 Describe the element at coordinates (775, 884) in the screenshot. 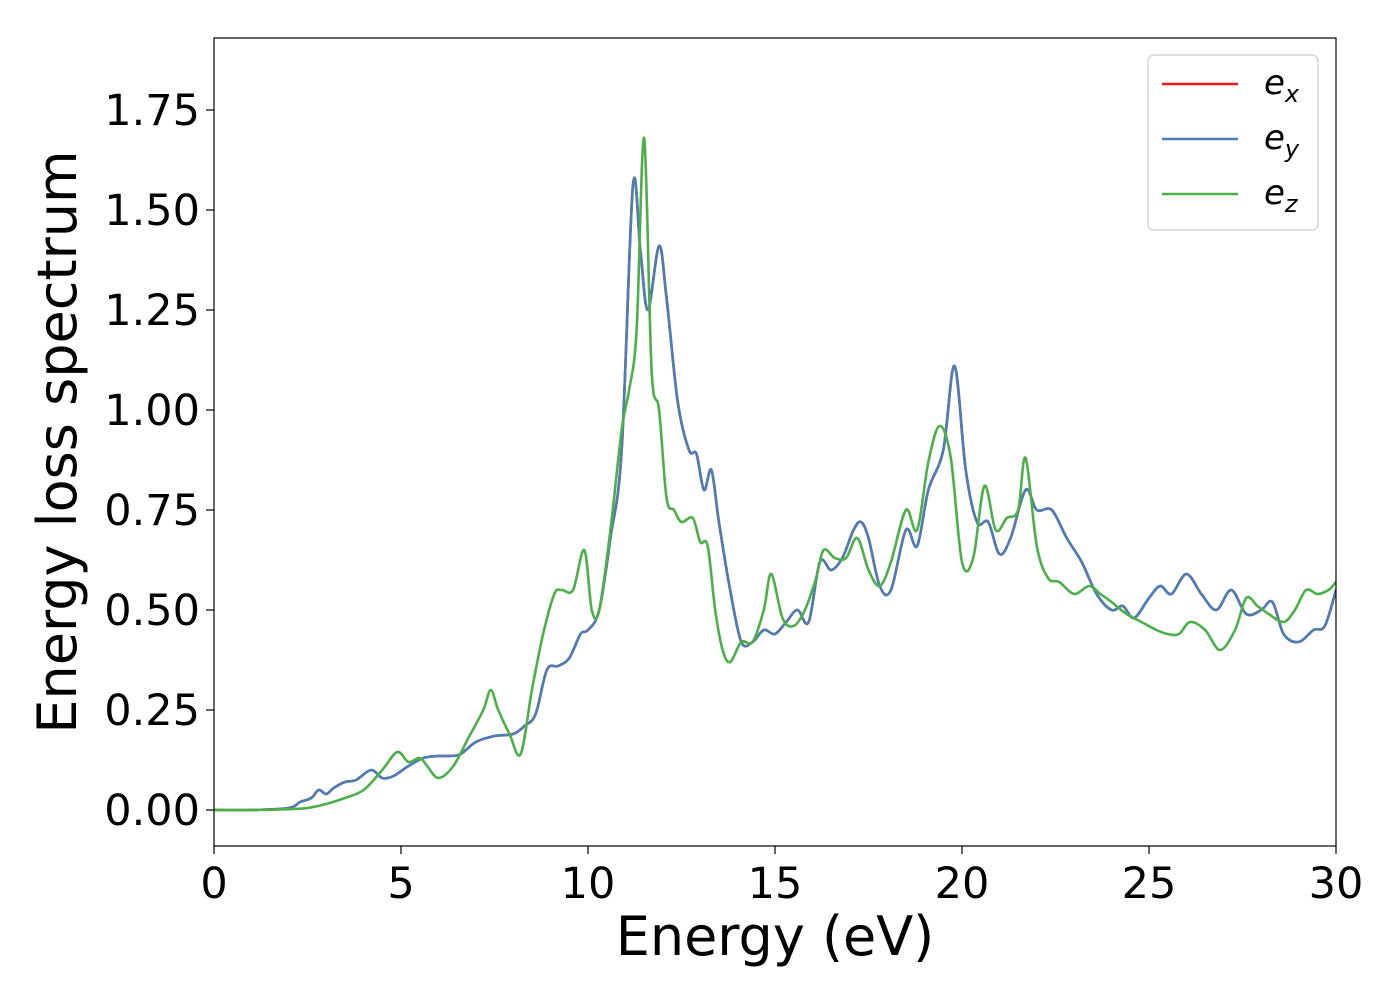

I see `x-tick-label: 15` at that location.